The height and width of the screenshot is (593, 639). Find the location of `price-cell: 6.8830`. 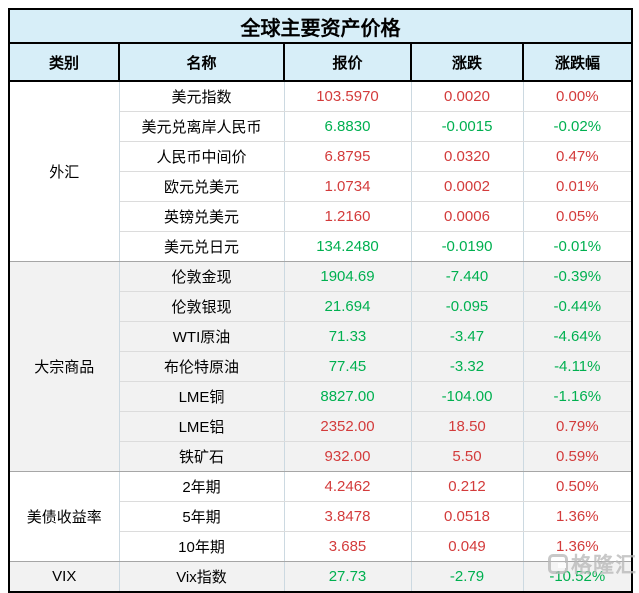

price-cell: 6.8830 is located at coordinates (348, 126).